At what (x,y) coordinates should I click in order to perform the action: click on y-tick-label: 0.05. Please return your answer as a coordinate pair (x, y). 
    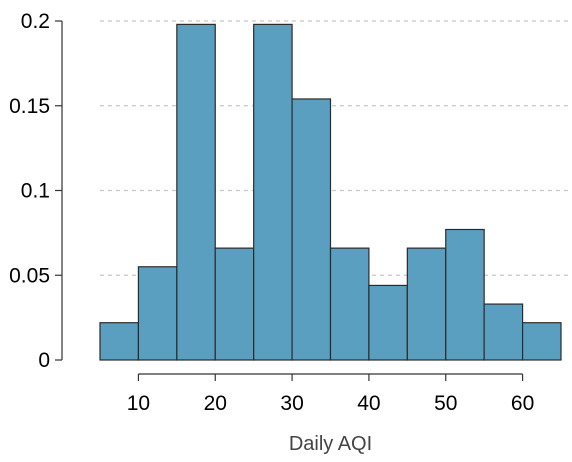
    Looking at the image, I should click on (29, 275).